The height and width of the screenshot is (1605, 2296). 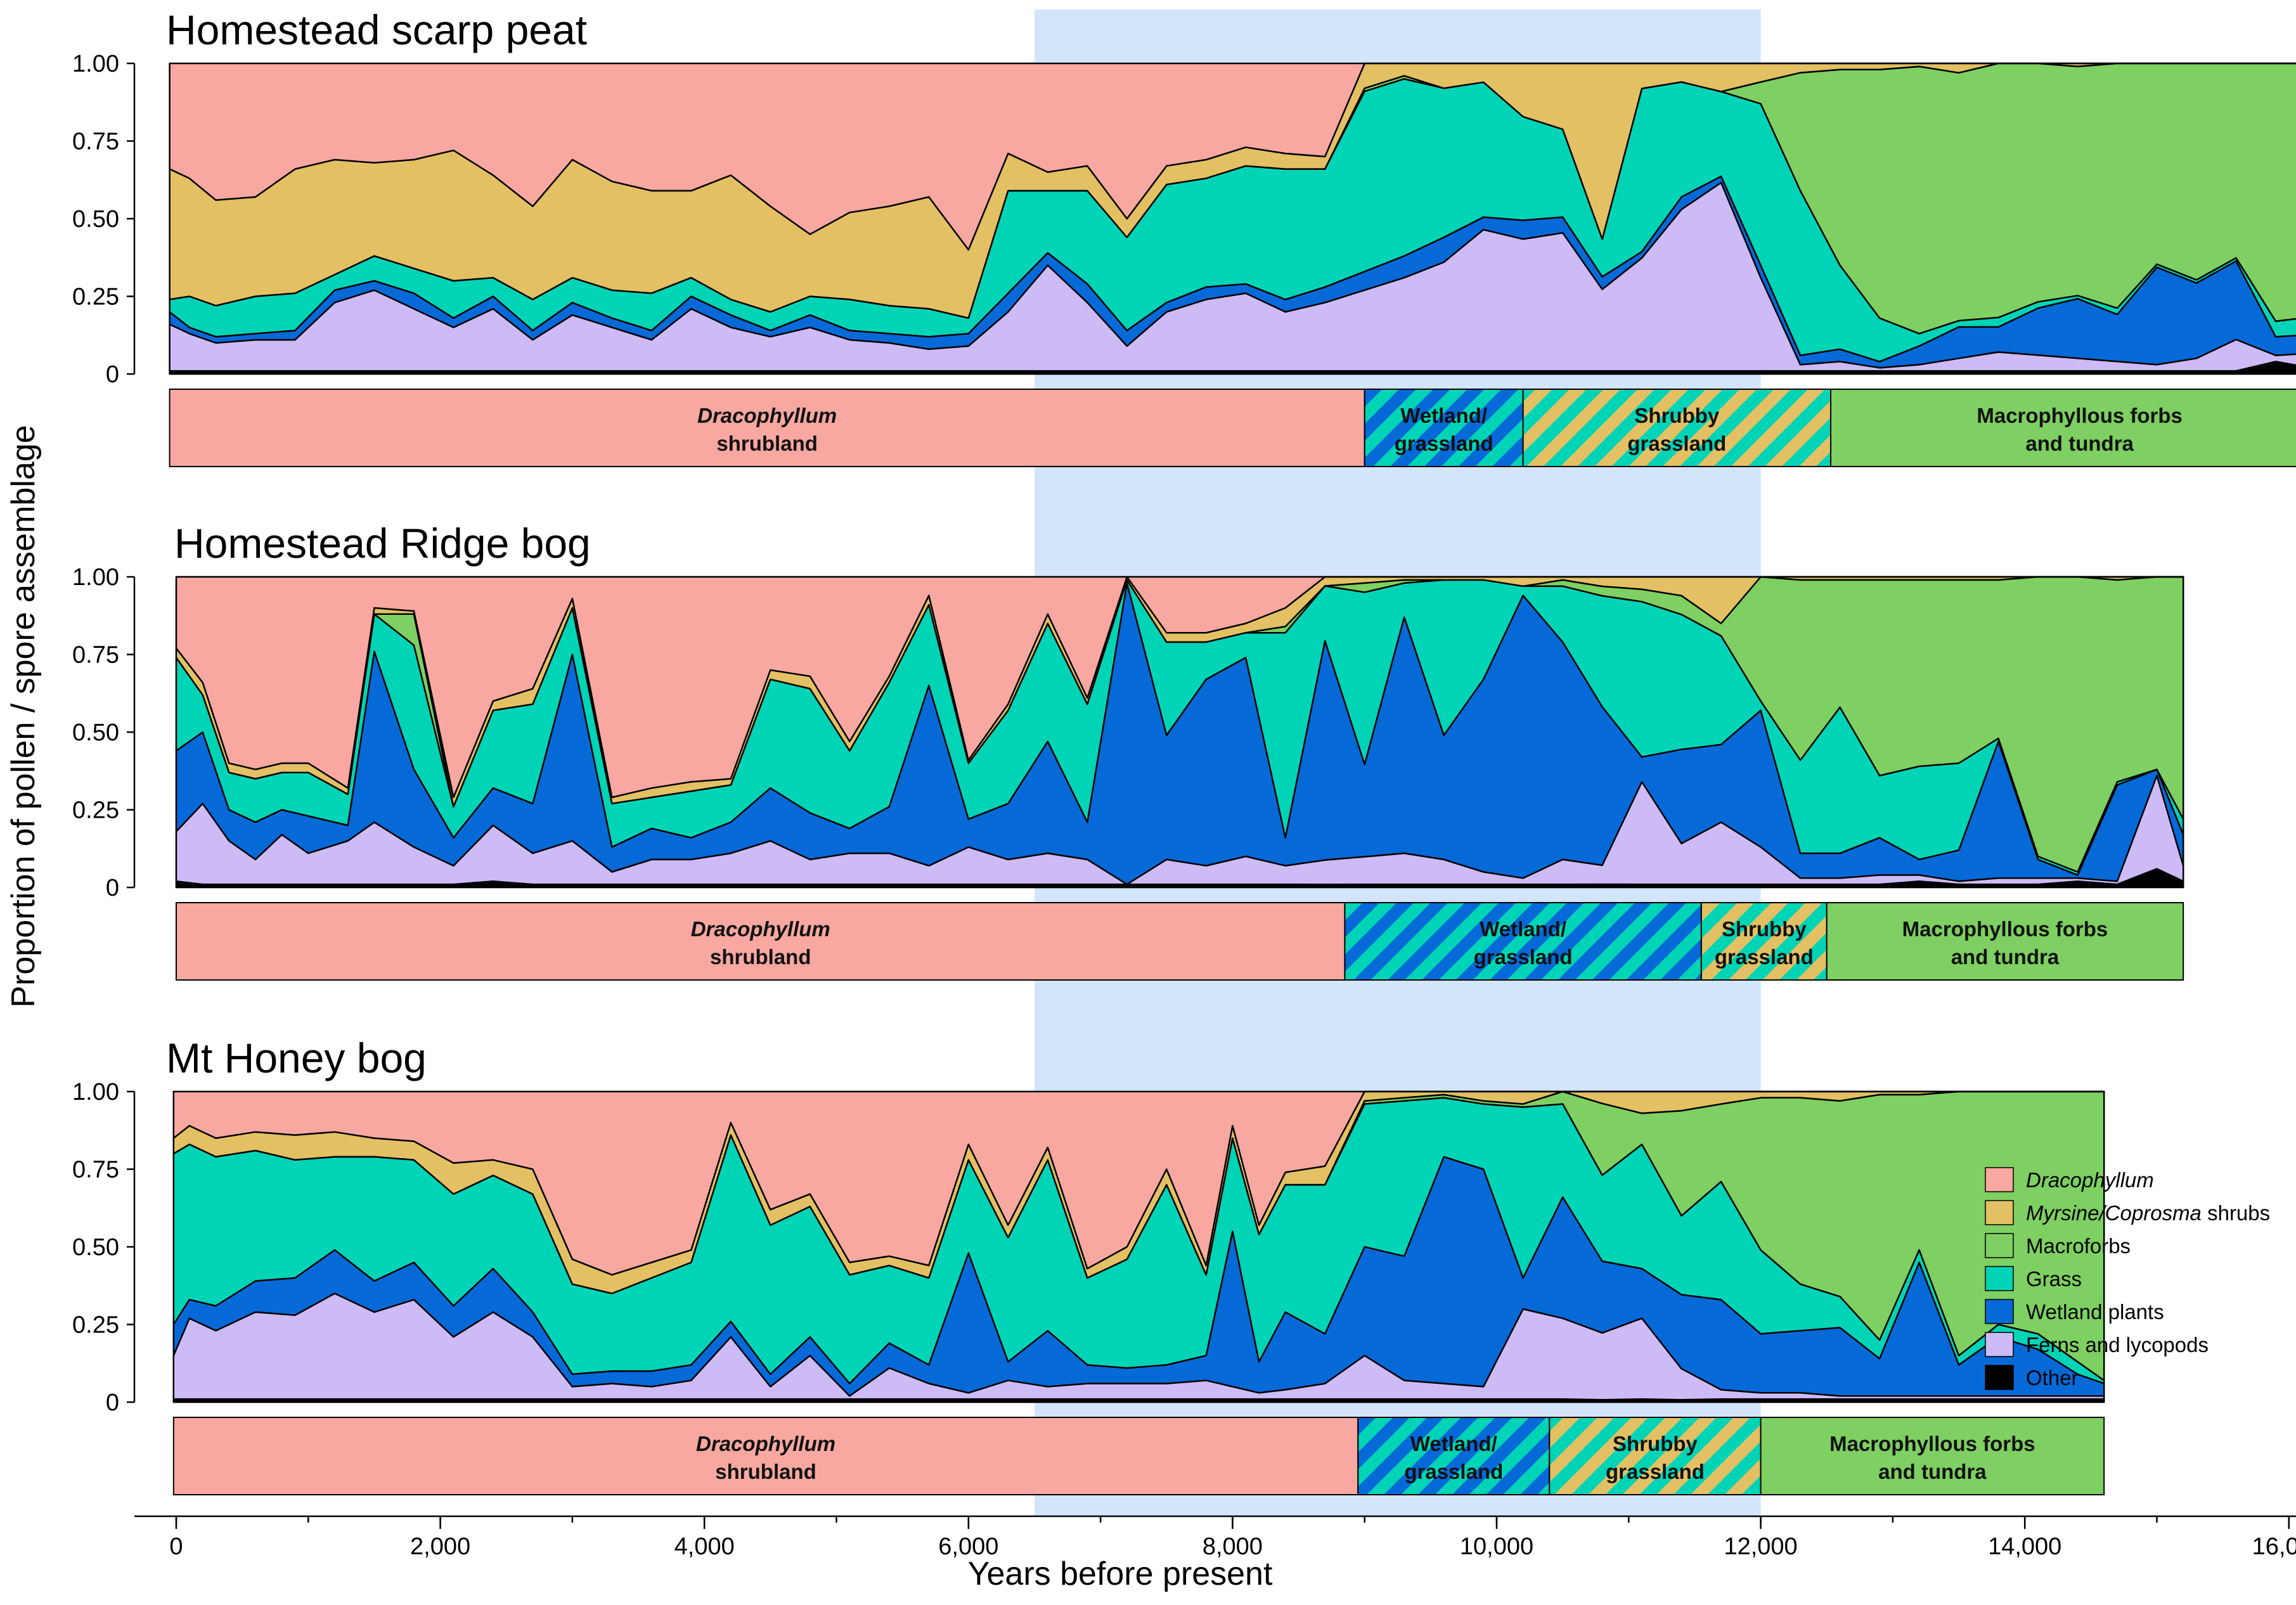 What do you see at coordinates (1496, 1546) in the screenshot?
I see `x-tick-label: 10,000` at bounding box center [1496, 1546].